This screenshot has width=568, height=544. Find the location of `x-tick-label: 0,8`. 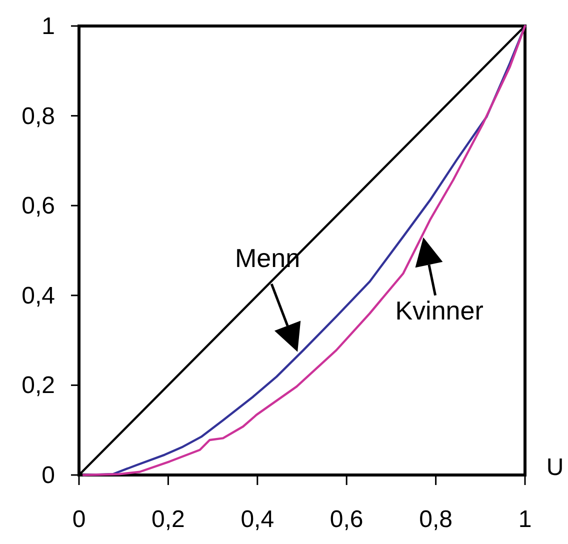

x-tick-label: 0,8 is located at coordinates (435, 519).